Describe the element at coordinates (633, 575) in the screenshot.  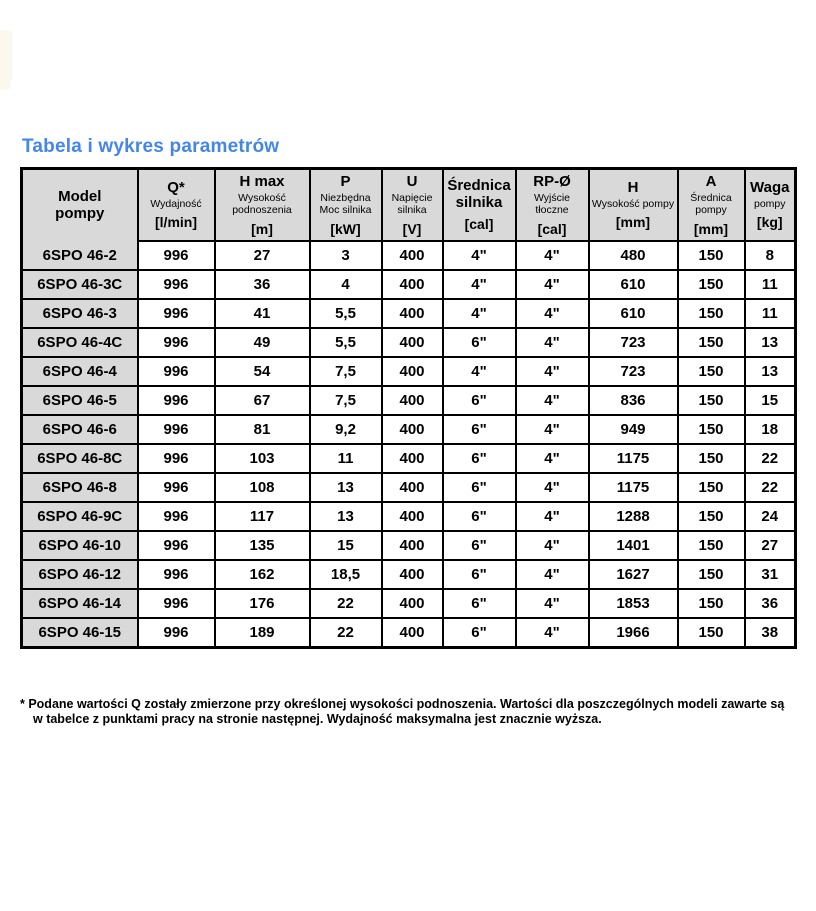
I see `value-cell: 1627` at that location.